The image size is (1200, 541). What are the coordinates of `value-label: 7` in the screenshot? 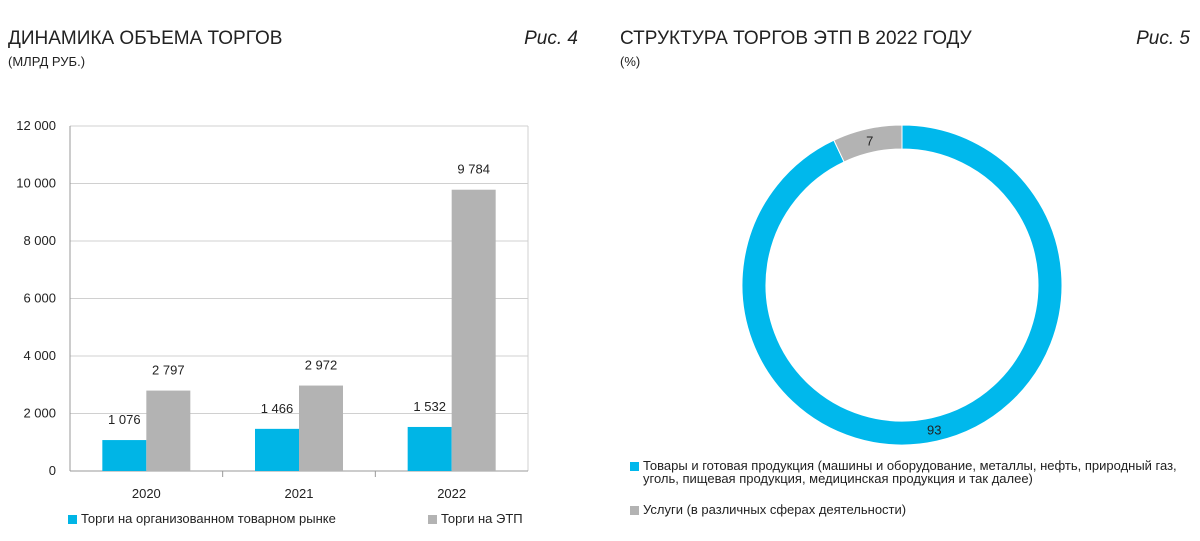 It's located at (869, 141).